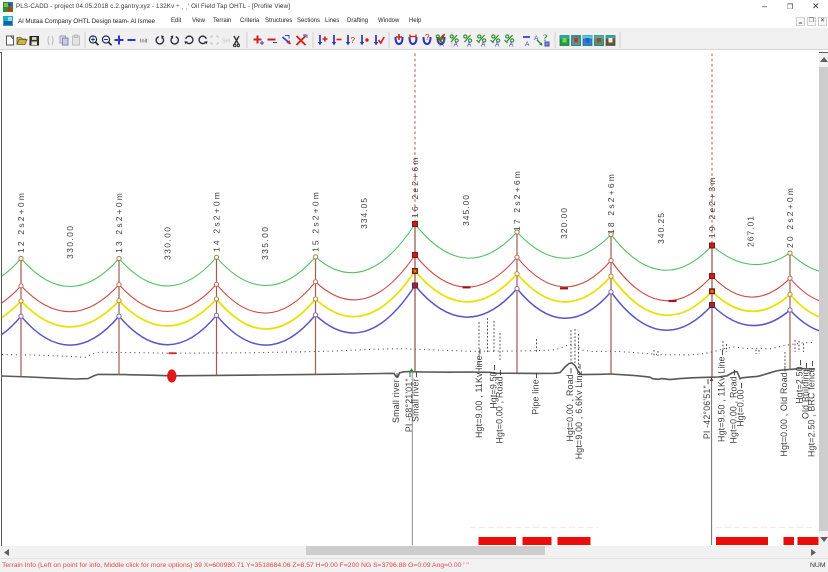 The width and height of the screenshot is (828, 572). What do you see at coordinates (712, 206) in the screenshot?
I see `svg-text: 19 2e2+3m` at bounding box center [712, 206].